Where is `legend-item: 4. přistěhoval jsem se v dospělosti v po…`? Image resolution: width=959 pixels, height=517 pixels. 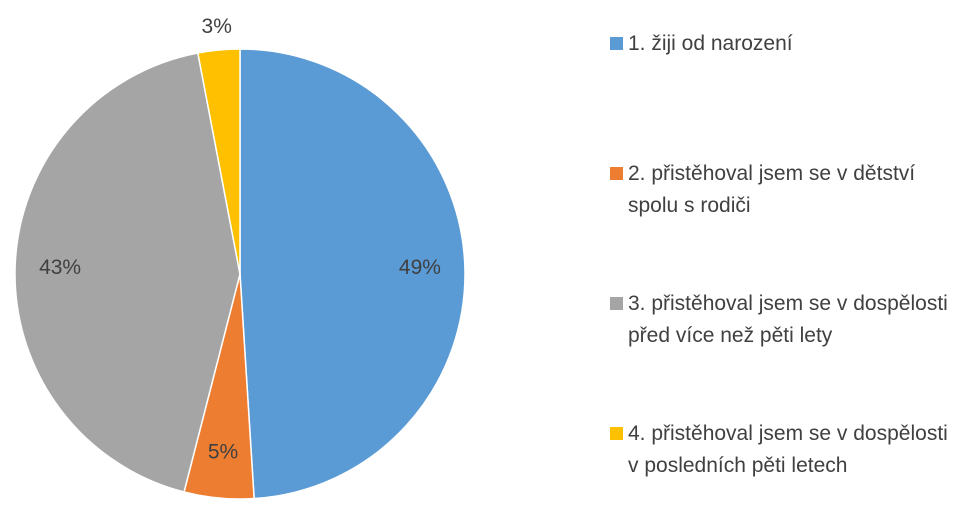 legend-item: 4. přistěhoval jsem se v dospělosti v po… is located at coordinates (782, 450).